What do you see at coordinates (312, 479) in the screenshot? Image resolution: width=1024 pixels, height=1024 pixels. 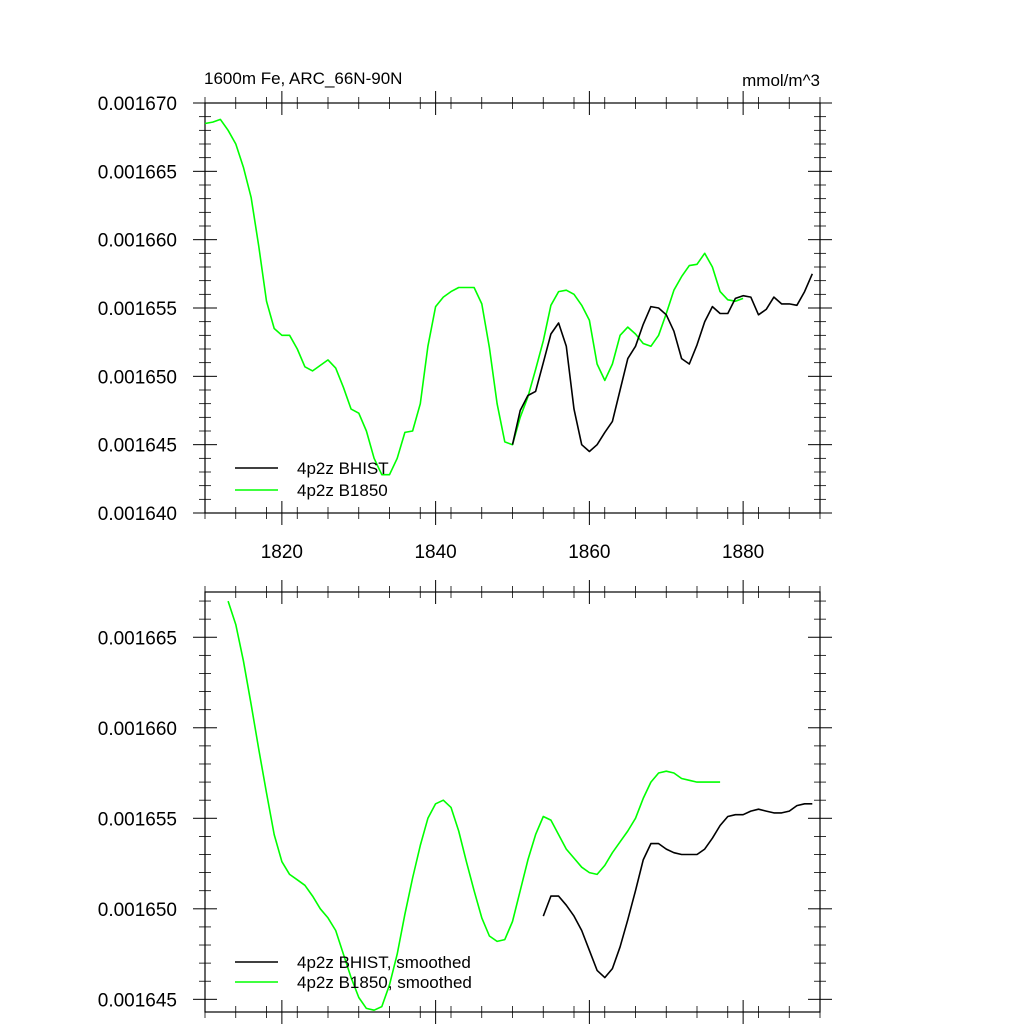 I see `top-legend: 4p2z BHIST 4p2z B1850` at bounding box center [312, 479].